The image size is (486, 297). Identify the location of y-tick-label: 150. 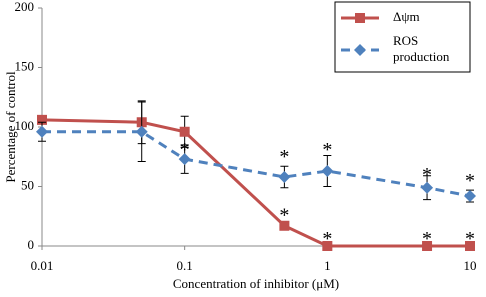
(25, 65).